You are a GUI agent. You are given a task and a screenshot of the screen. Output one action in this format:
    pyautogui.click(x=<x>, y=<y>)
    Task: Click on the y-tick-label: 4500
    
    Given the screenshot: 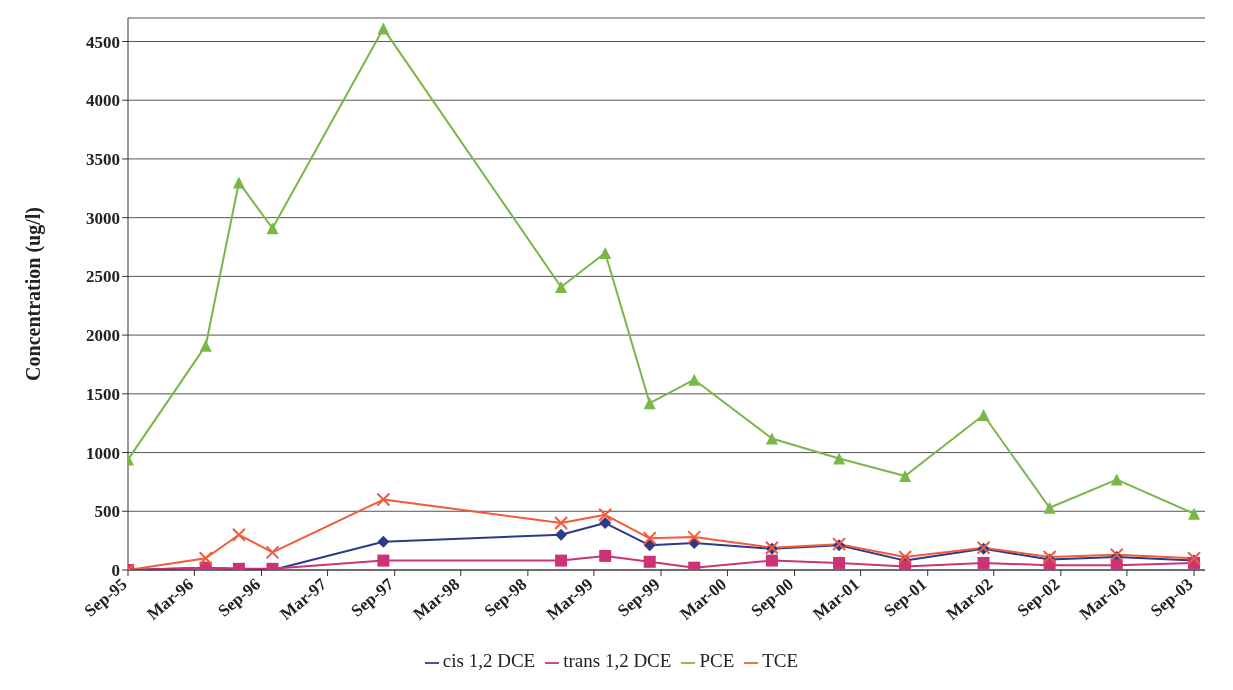 What is the action you would take?
    pyautogui.click(x=103, y=42)
    